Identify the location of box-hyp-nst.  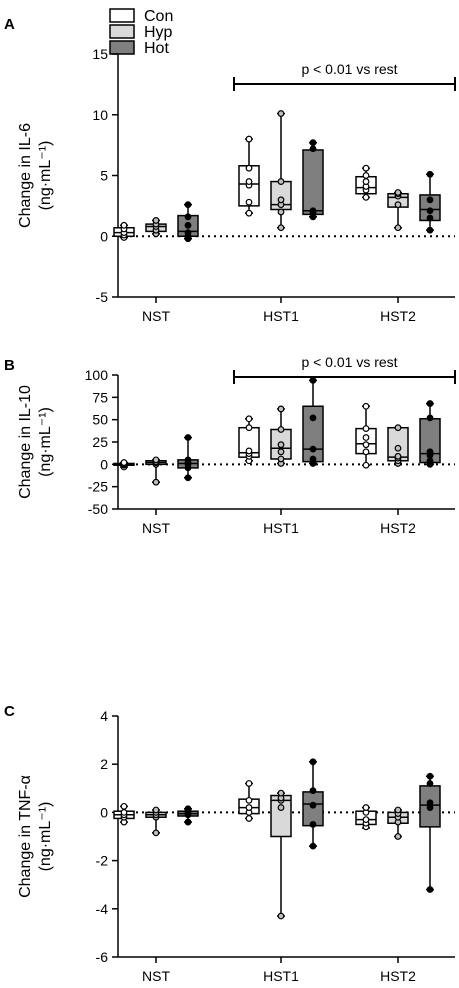
(156, 227).